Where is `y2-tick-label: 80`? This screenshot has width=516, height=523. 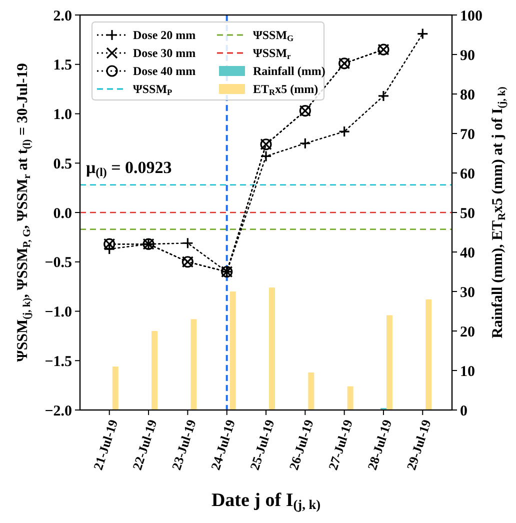
y2-tick-label: 80 is located at coordinates (467, 95).